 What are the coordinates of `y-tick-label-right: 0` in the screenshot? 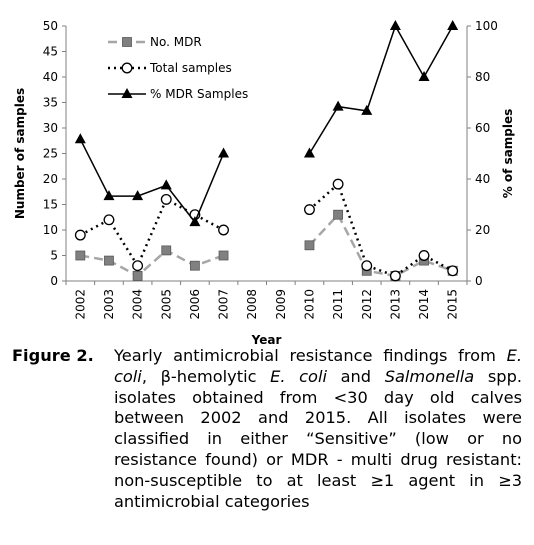 It's located at (479, 281).